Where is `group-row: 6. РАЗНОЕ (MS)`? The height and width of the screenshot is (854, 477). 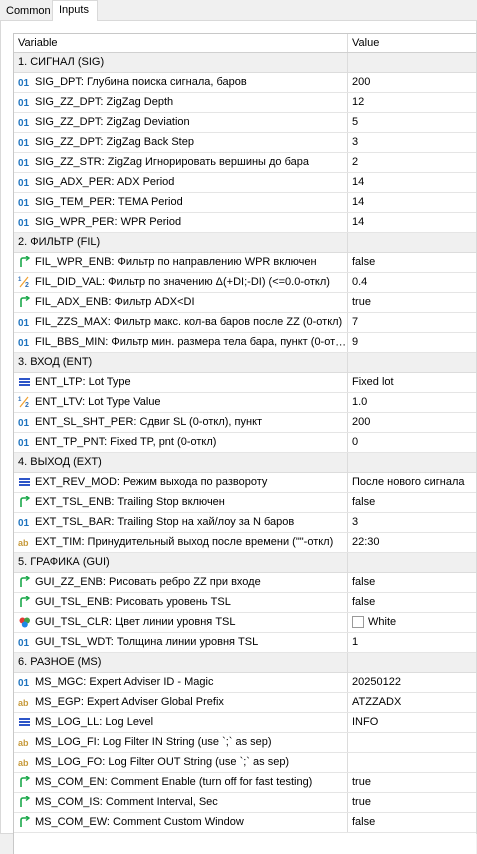 group-row: 6. РАЗНОЕ (MS) is located at coordinates (245, 663).